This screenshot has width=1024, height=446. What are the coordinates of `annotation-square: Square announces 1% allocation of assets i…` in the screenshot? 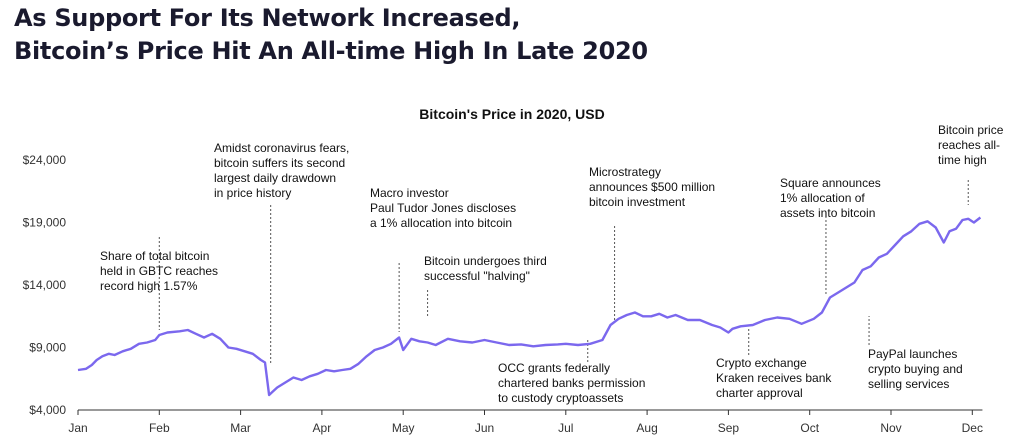 It's located at (830, 198).